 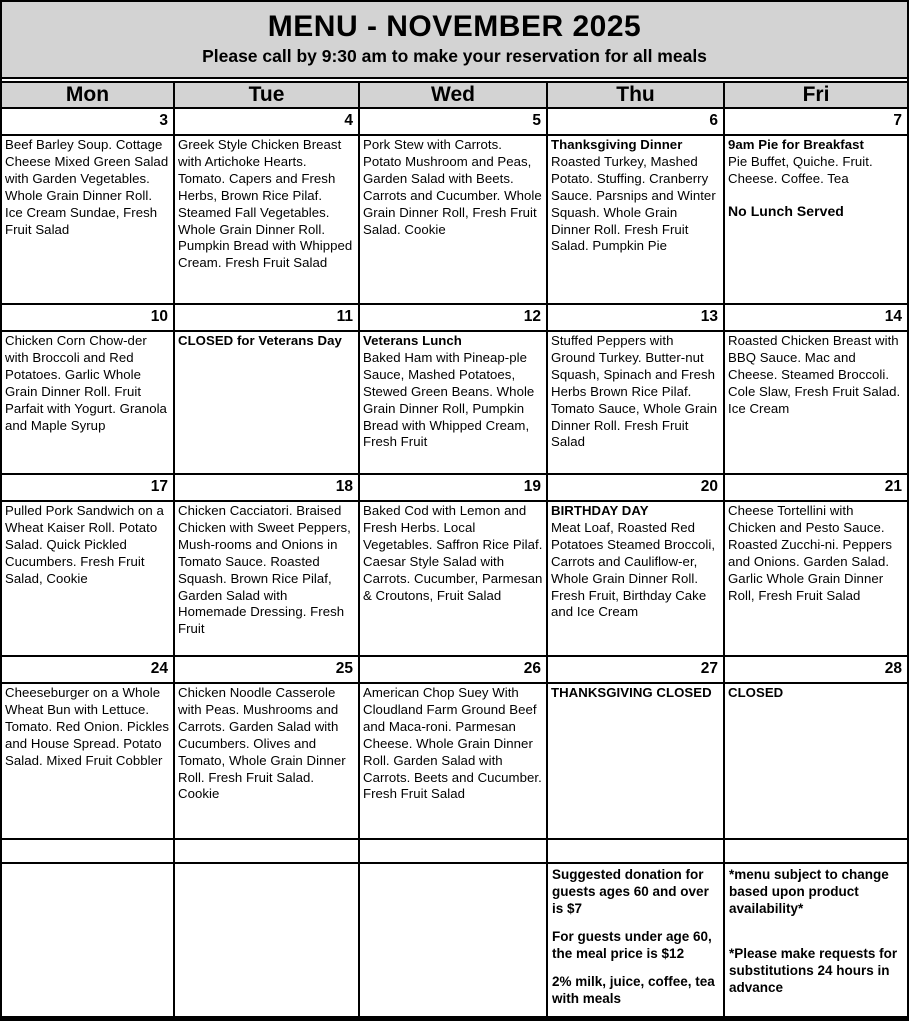 I want to click on date-cell: 10, so click(x=88, y=318).